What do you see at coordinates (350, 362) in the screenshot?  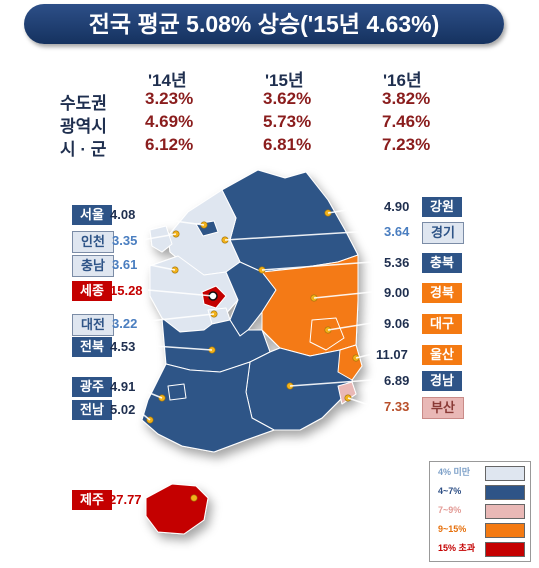 I see `region-ulsan` at bounding box center [350, 362].